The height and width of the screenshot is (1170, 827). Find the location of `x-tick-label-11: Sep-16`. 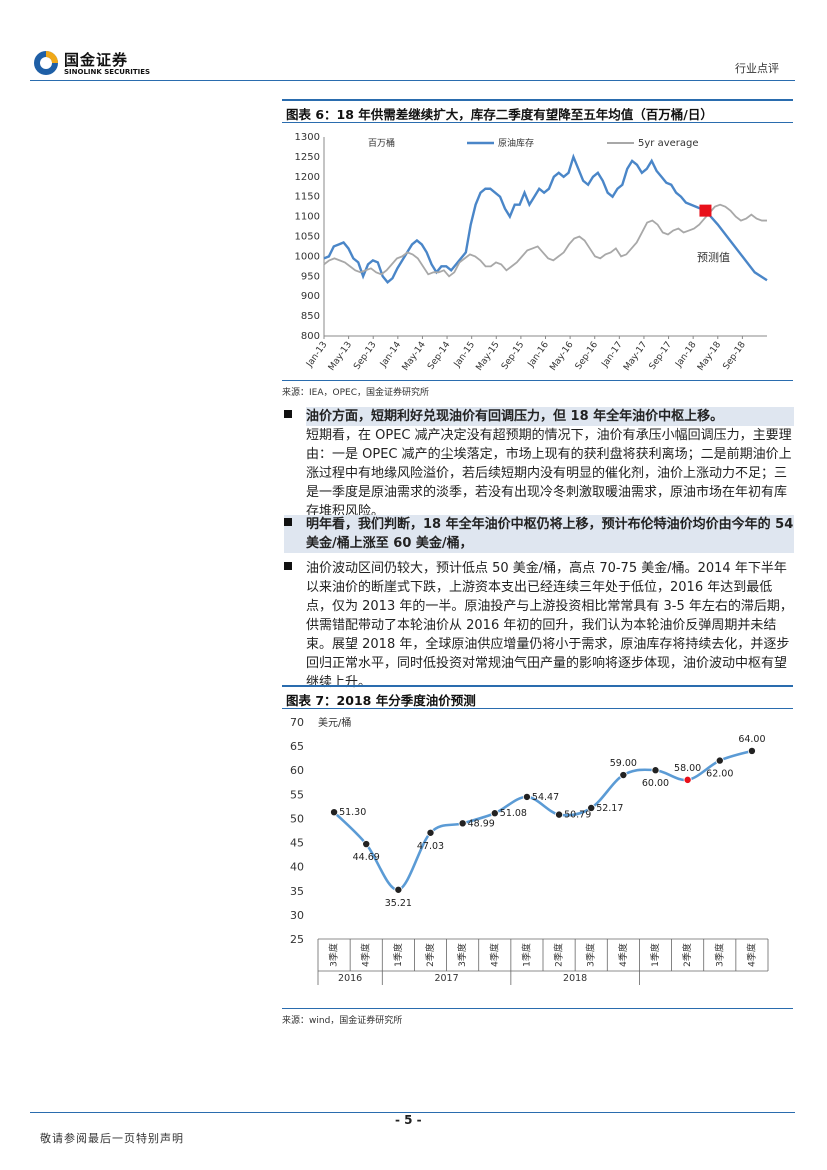

x-tick-label-11: Sep-16 is located at coordinates (587, 356).